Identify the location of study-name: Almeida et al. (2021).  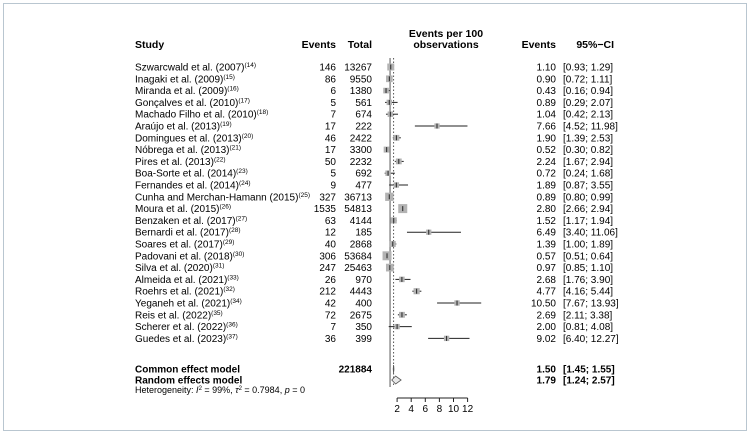
(181, 280).